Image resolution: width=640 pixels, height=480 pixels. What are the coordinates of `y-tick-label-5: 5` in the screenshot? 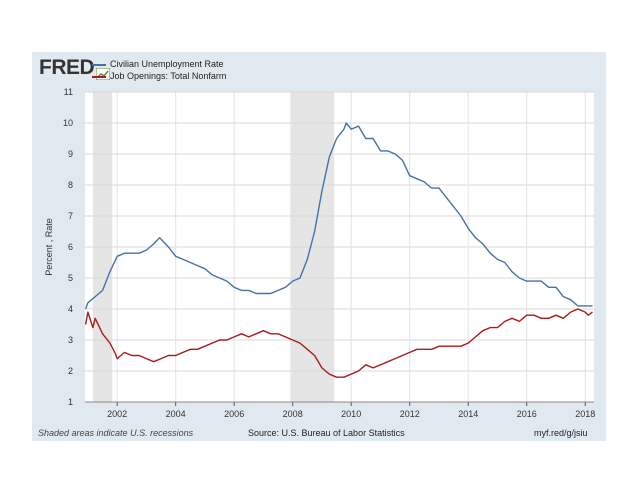 It's located at (70, 278).